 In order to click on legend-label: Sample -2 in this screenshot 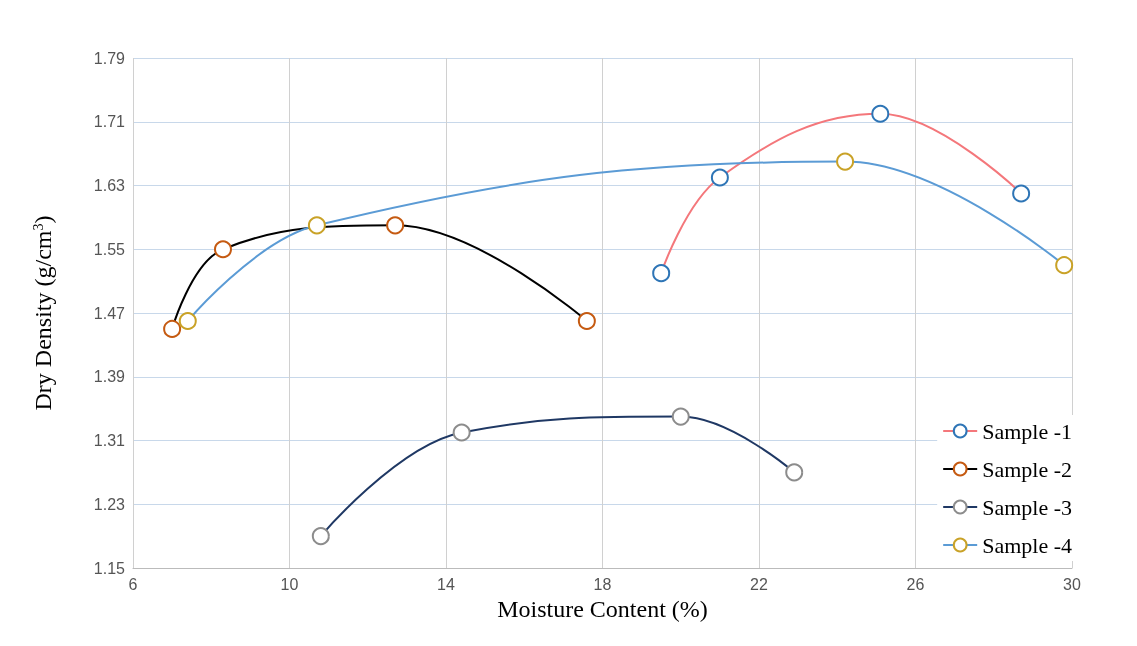, I will do `click(1027, 469)`.